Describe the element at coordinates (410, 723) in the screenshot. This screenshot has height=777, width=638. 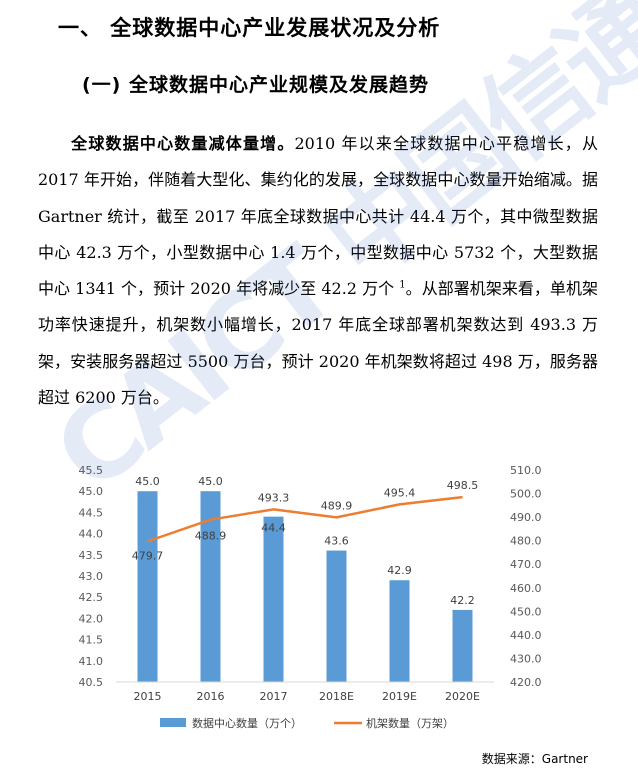
I see `legend-label-line: 机架数量（万架）` at that location.